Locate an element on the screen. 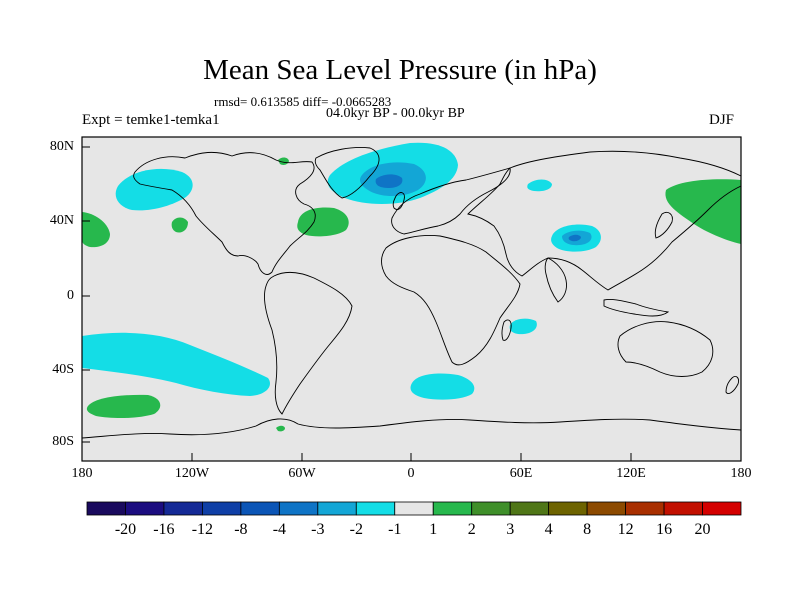  colorbar-label: 4 is located at coordinates (548, 529).